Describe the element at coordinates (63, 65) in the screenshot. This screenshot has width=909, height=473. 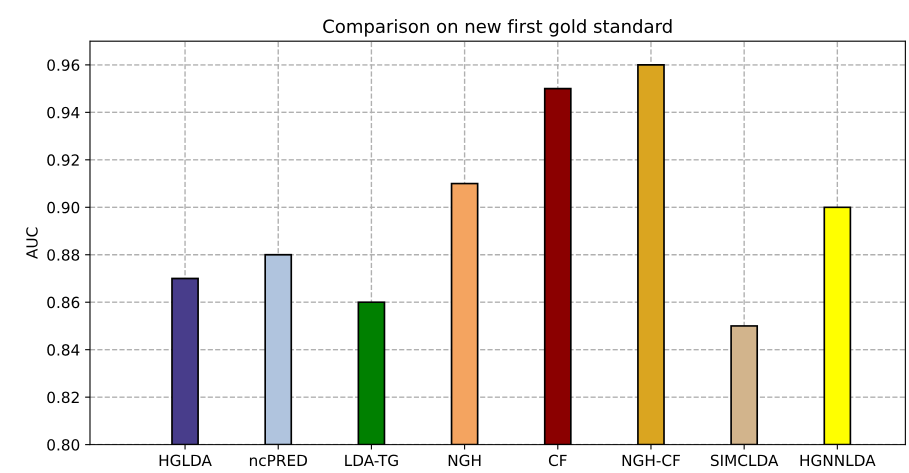
I see `y-tick-label: 0.96` at that location.